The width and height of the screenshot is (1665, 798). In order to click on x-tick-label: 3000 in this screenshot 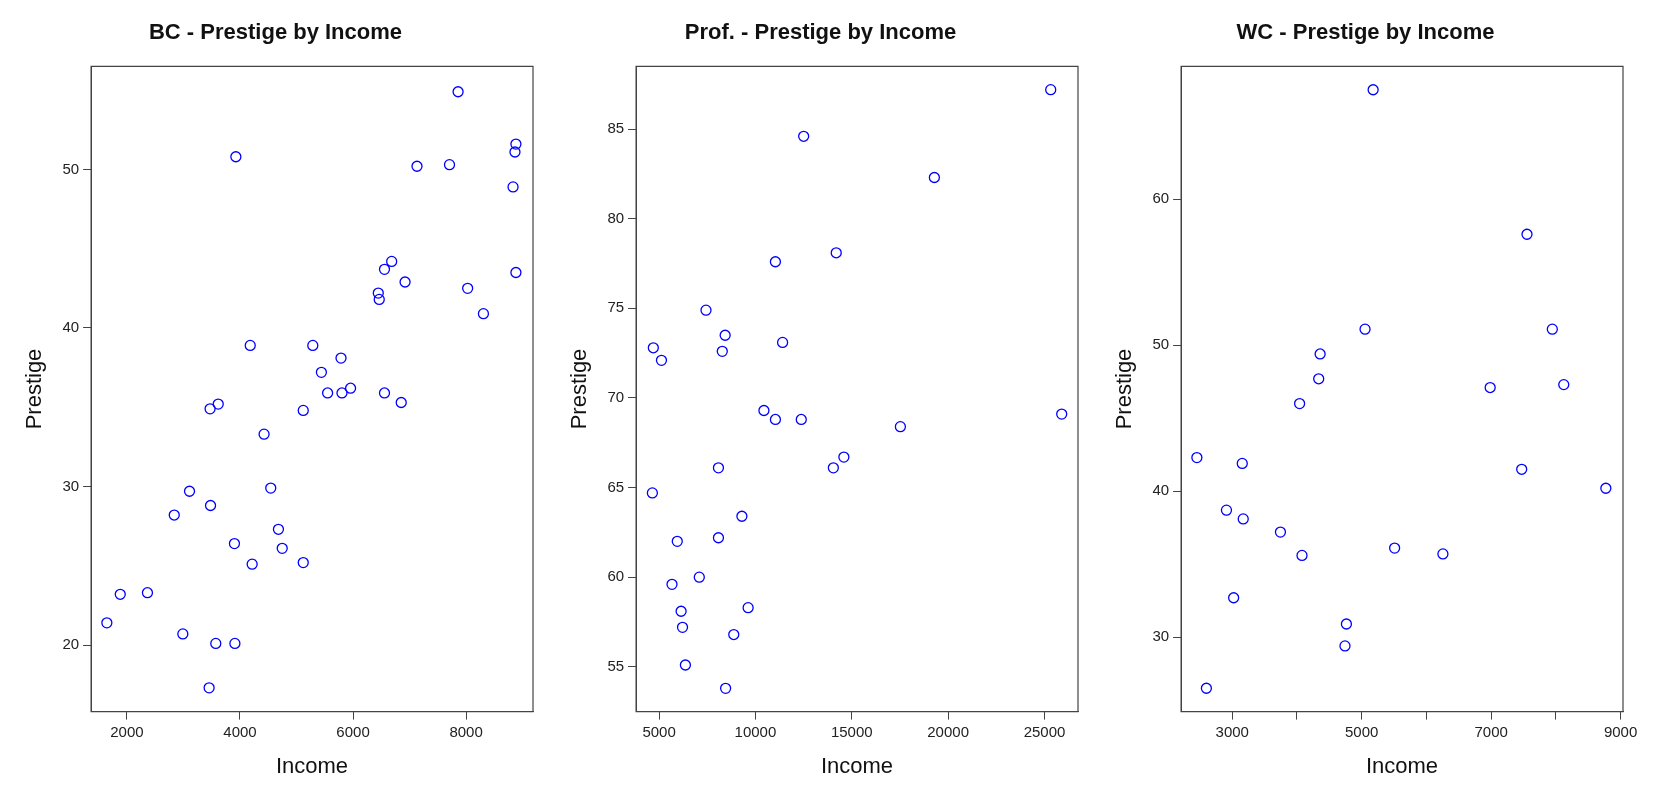, I will do `click(1232, 731)`.